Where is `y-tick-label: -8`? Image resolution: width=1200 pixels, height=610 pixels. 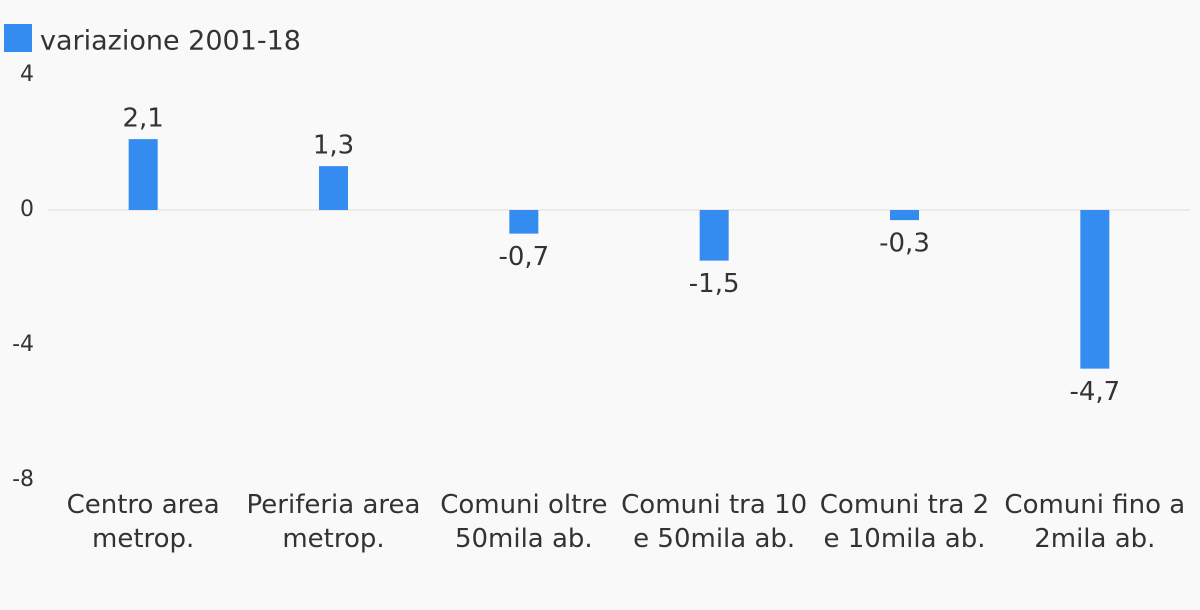
y-tick-label: -8 is located at coordinates (23, 479).